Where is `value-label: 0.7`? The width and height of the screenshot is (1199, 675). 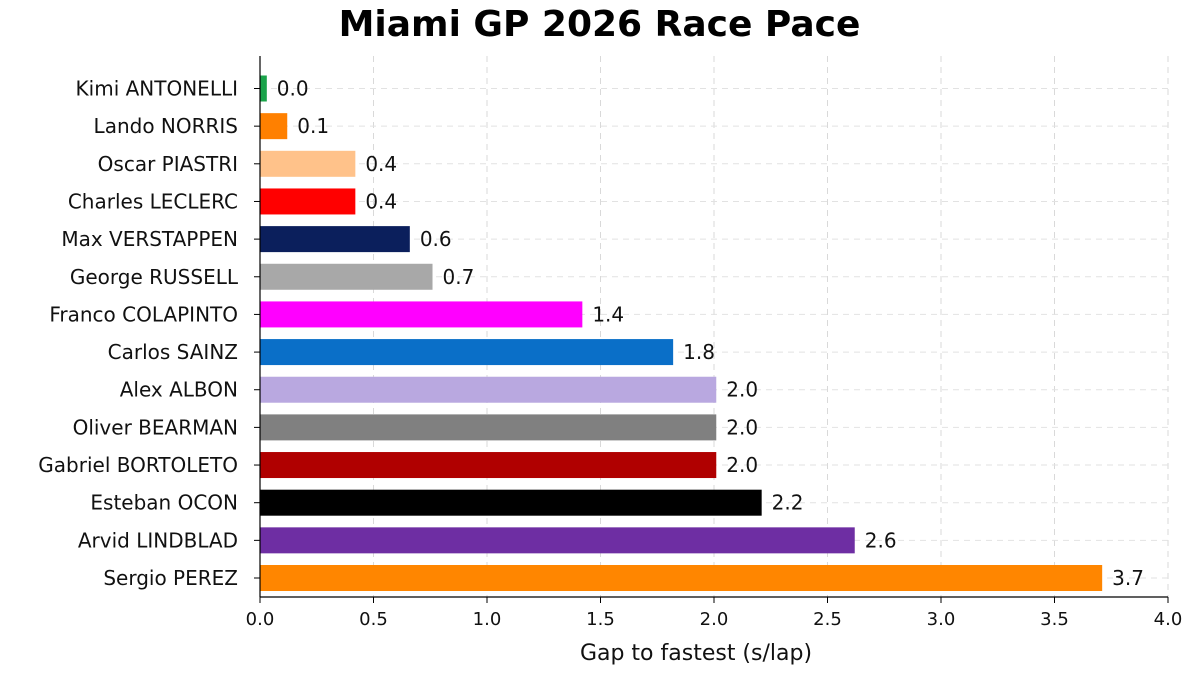
value-label: 0.7 is located at coordinates (459, 277).